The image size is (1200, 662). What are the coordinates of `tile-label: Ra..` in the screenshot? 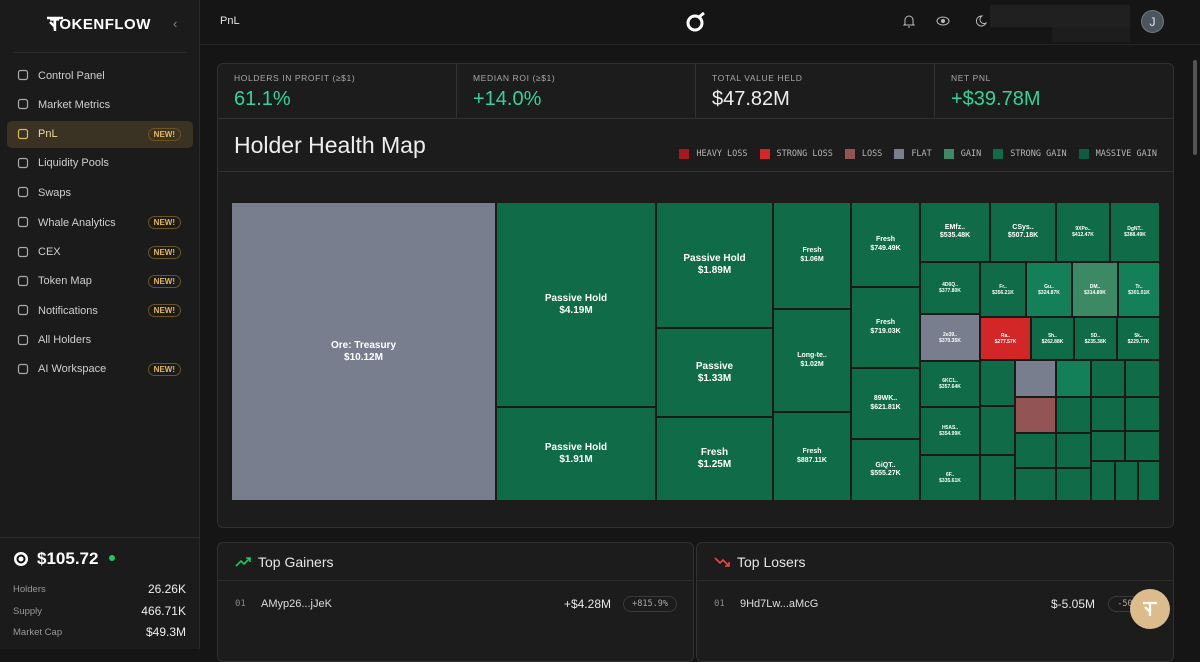 It's located at (1005, 335).